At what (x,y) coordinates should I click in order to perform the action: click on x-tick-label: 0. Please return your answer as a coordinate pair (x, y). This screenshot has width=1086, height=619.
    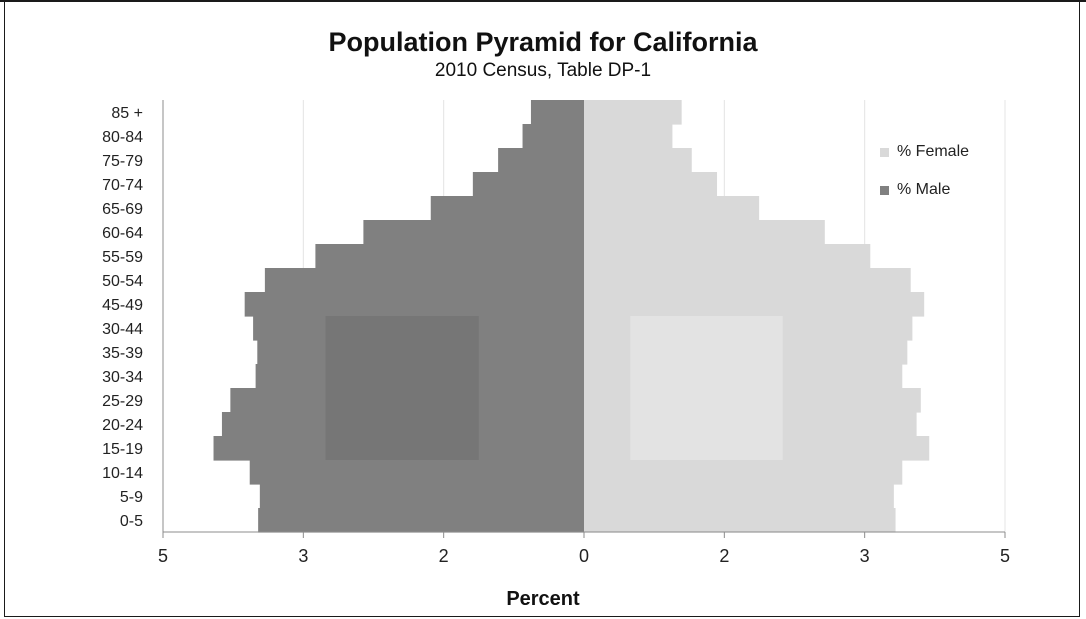
    Looking at the image, I should click on (584, 556).